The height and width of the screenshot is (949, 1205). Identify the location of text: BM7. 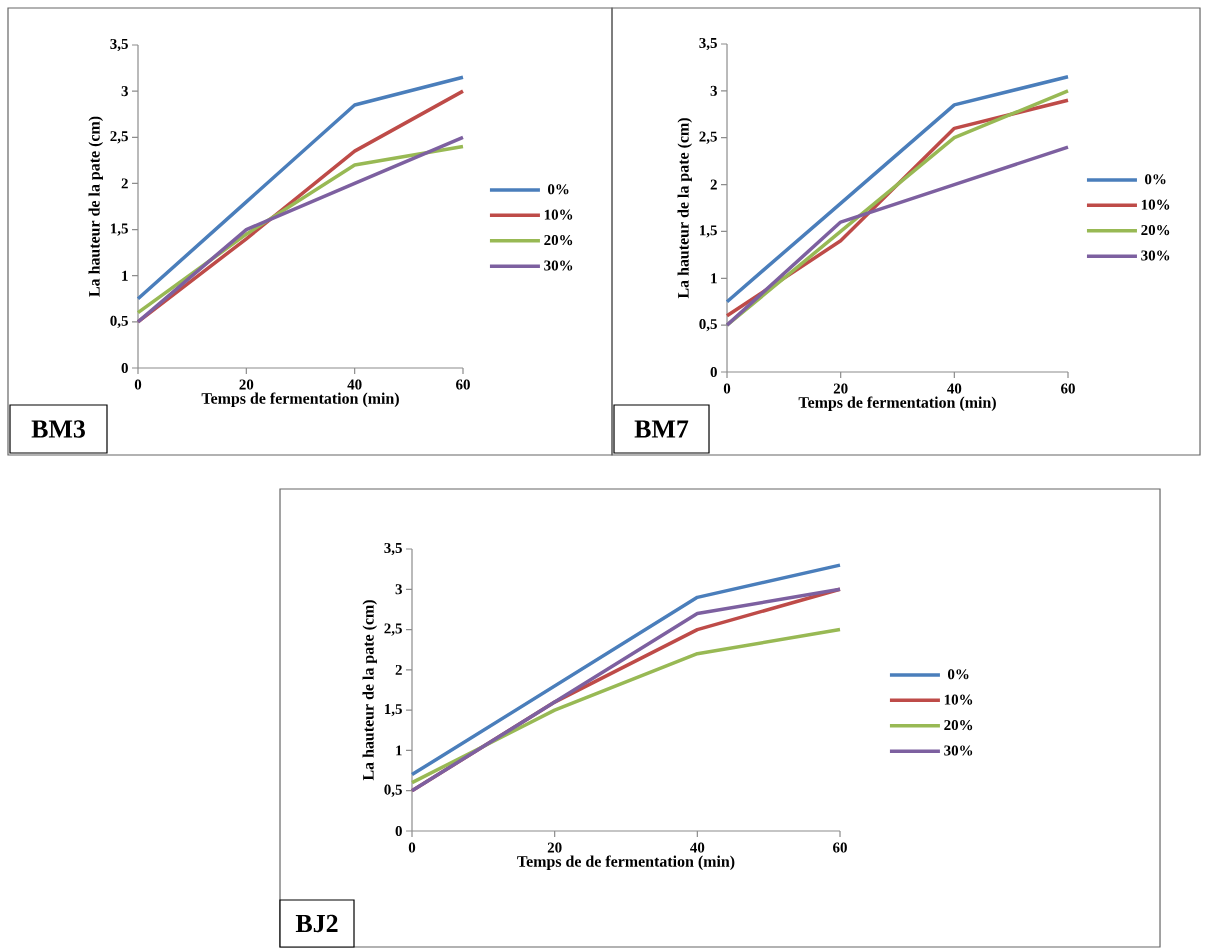
(661, 429).